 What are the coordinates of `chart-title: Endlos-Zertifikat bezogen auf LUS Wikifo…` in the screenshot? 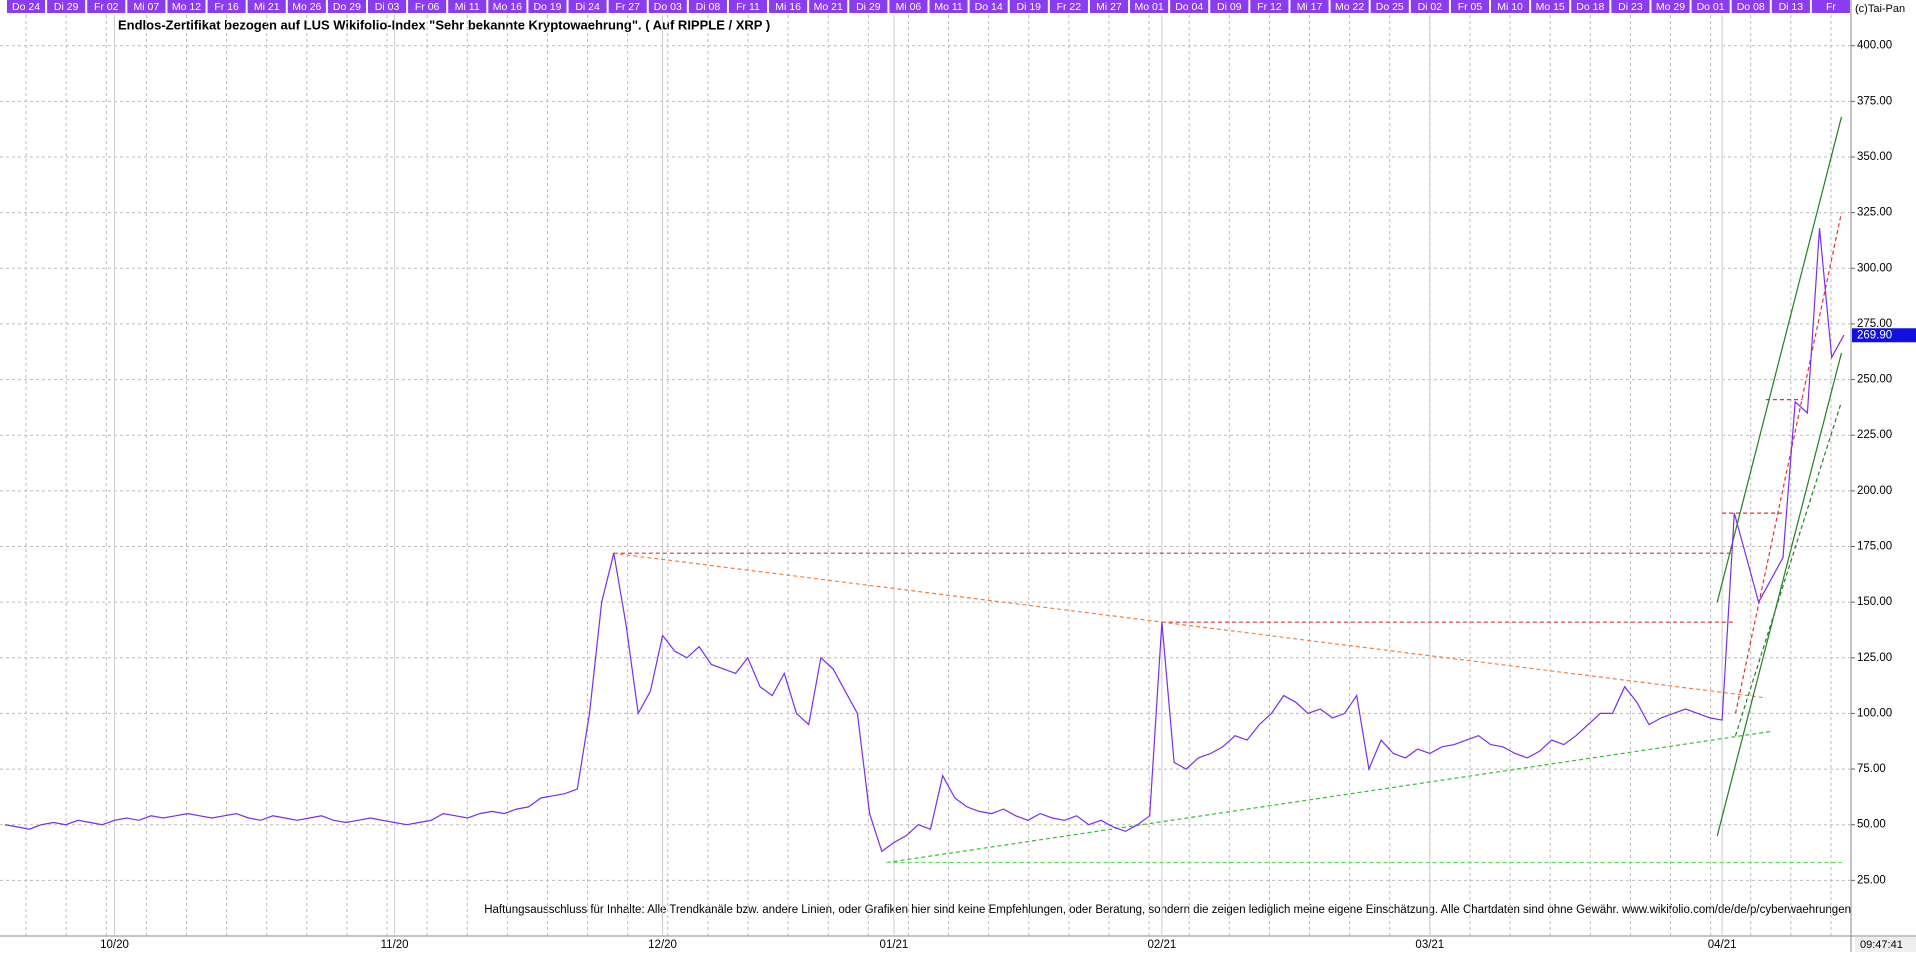 It's located at (444, 24).